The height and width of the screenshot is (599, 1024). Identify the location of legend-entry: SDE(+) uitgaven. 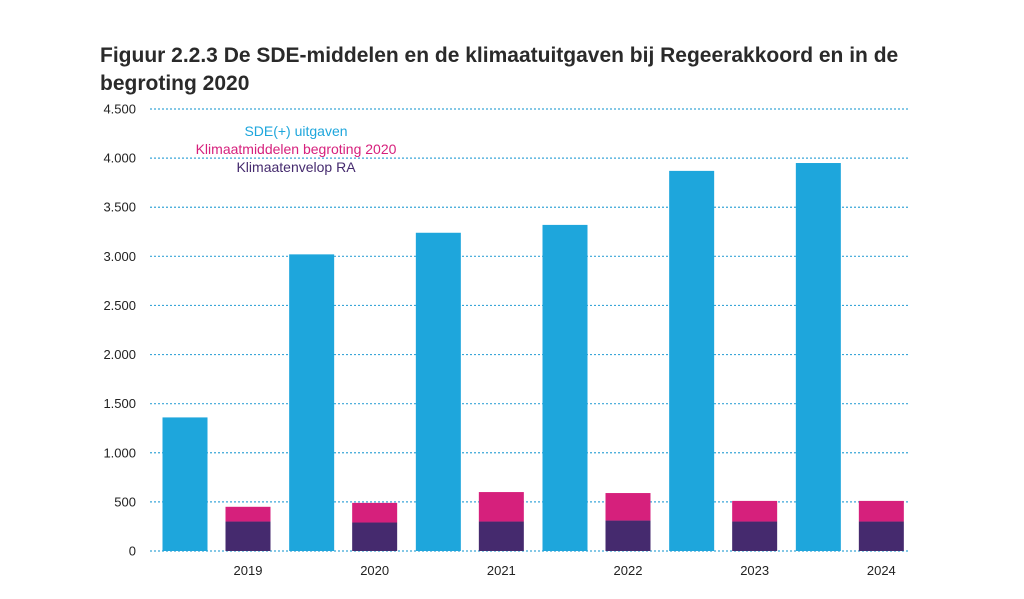
(295, 131).